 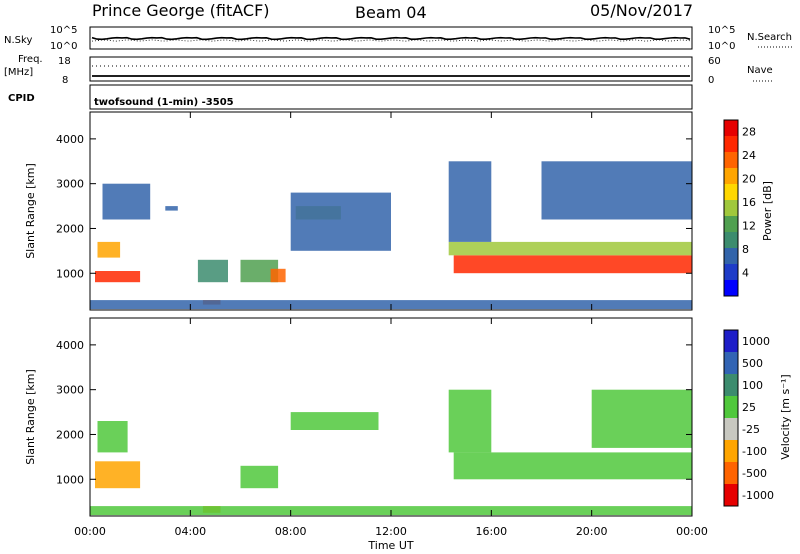 What do you see at coordinates (760, 70) in the screenshot?
I see `nave-label: Nave` at bounding box center [760, 70].